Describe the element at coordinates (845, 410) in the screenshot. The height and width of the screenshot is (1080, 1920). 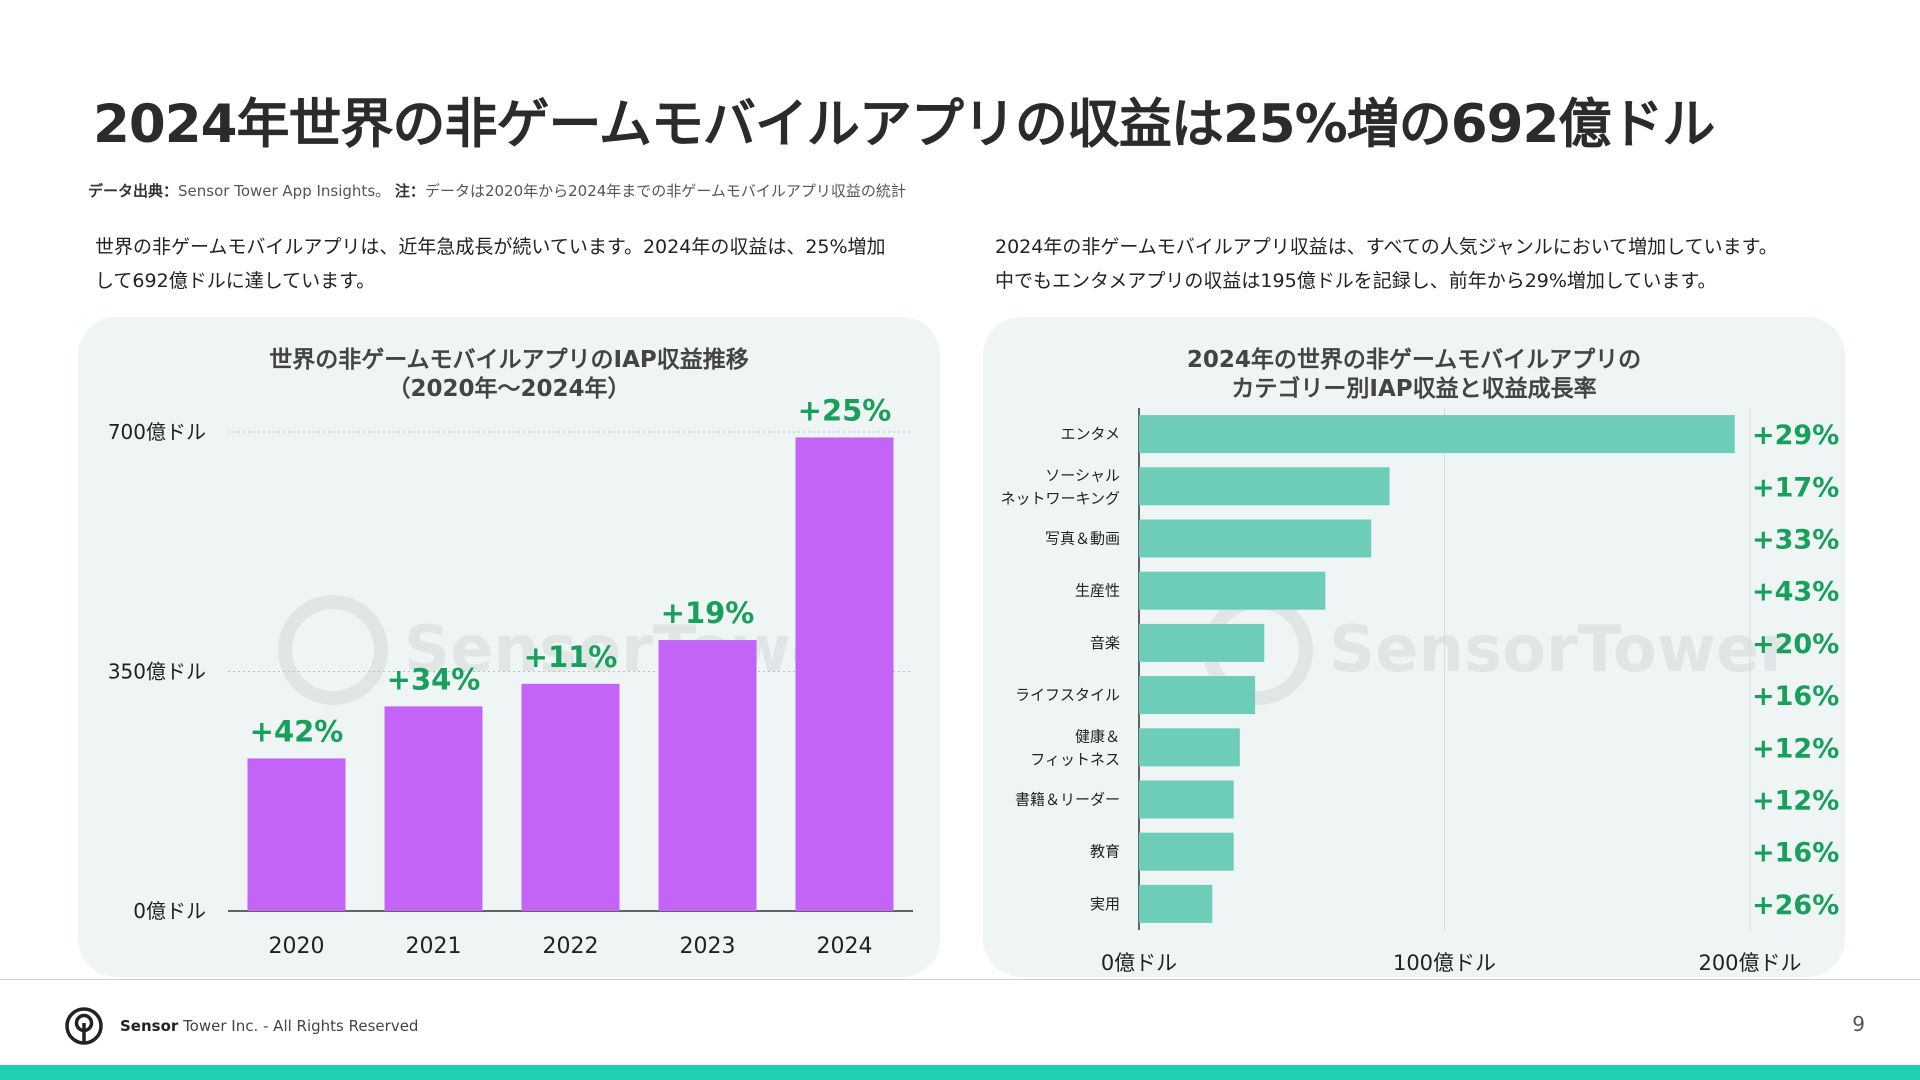
I see `growth-label: +25%` at that location.